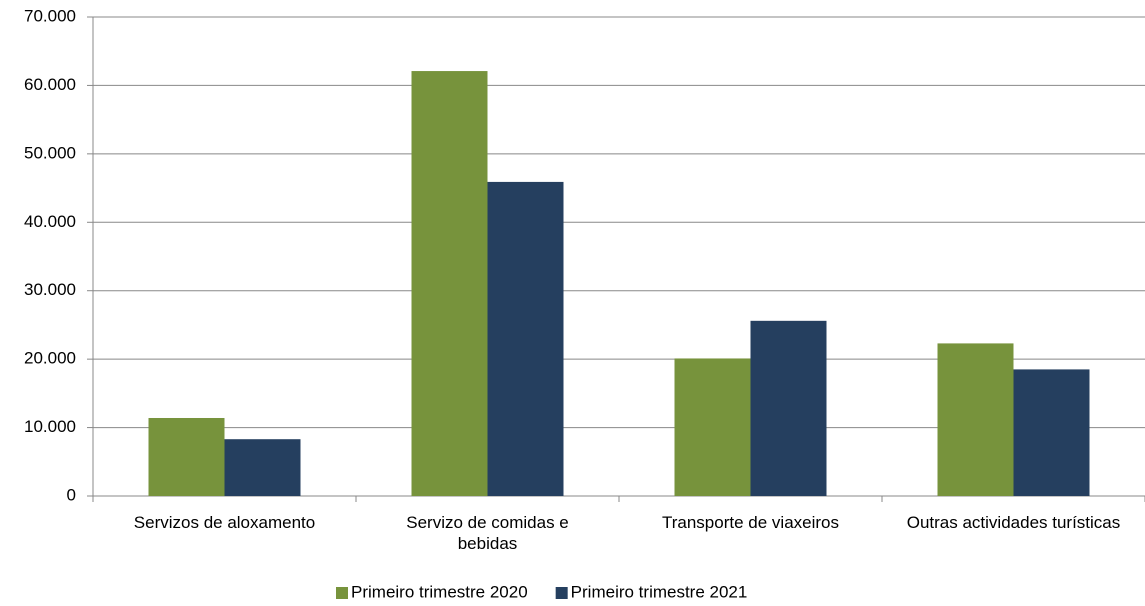 Image resolution: width=1145 pixels, height=606 pixels. What do you see at coordinates (659, 591) in the screenshot?
I see `legend-label: Primeiro trimestre 2021` at bounding box center [659, 591].